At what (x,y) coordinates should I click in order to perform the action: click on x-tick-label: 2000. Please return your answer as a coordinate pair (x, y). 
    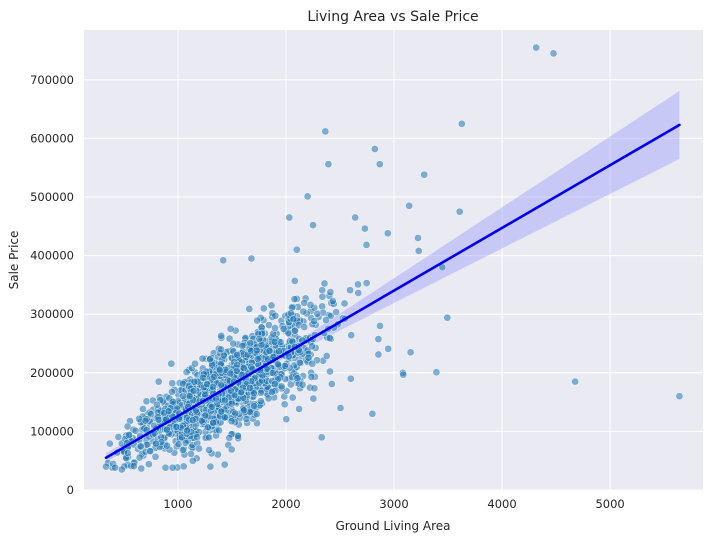
    Looking at the image, I should click on (285, 504).